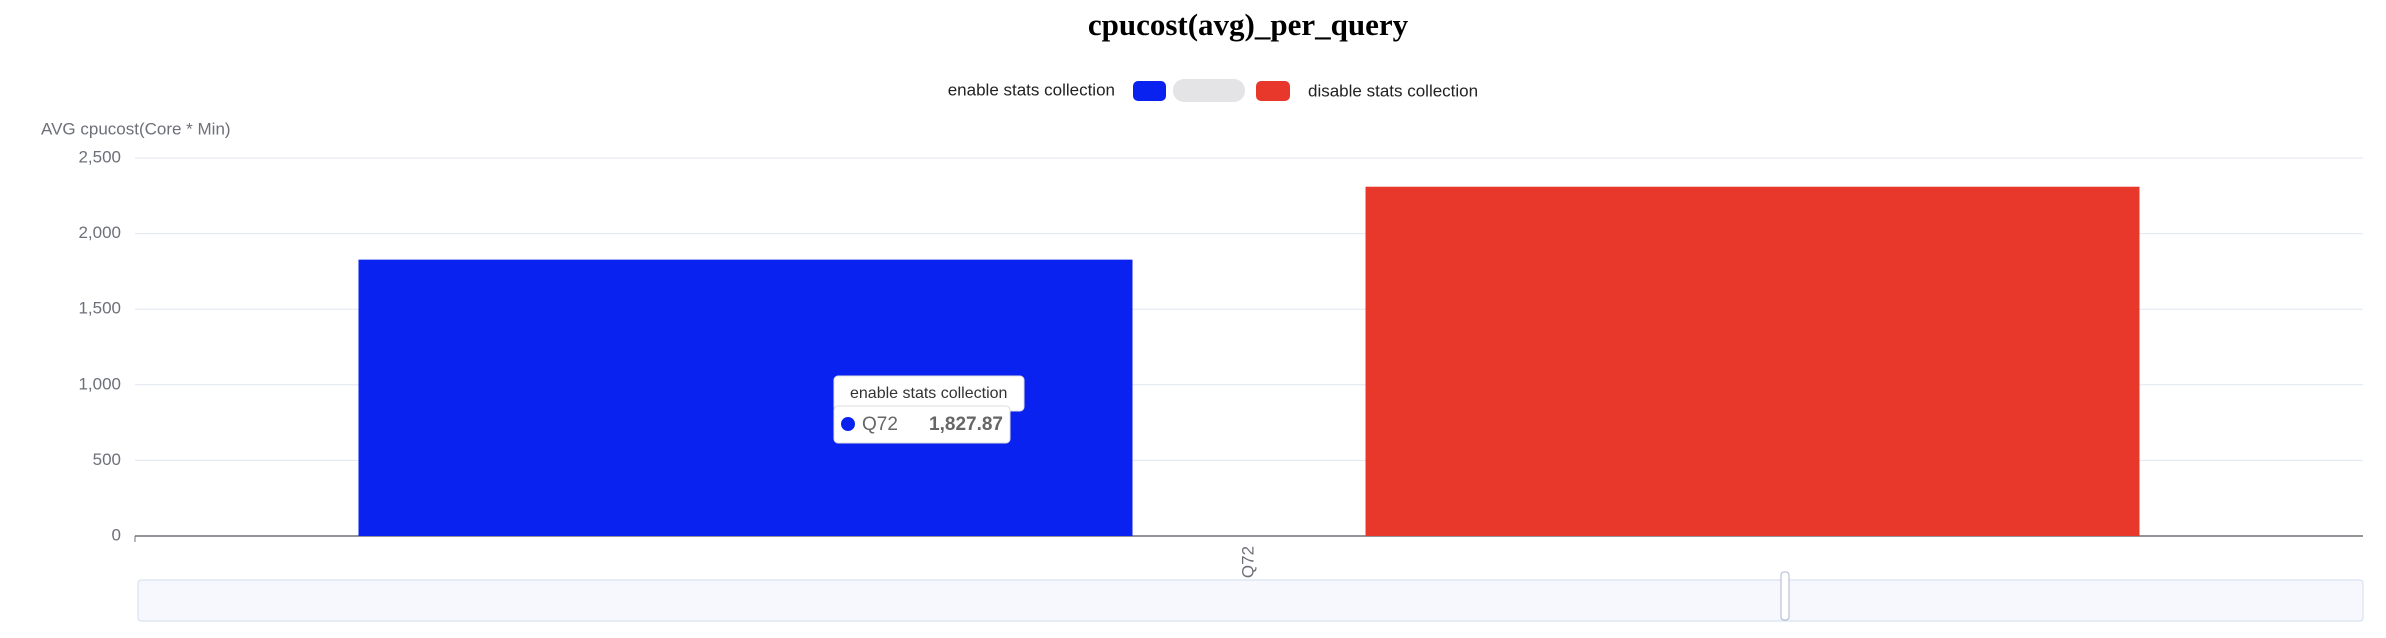 The height and width of the screenshot is (638, 2386). Describe the element at coordinates (1248, 24) in the screenshot. I see `chart-title: cpucost(avg)_per_query` at that location.